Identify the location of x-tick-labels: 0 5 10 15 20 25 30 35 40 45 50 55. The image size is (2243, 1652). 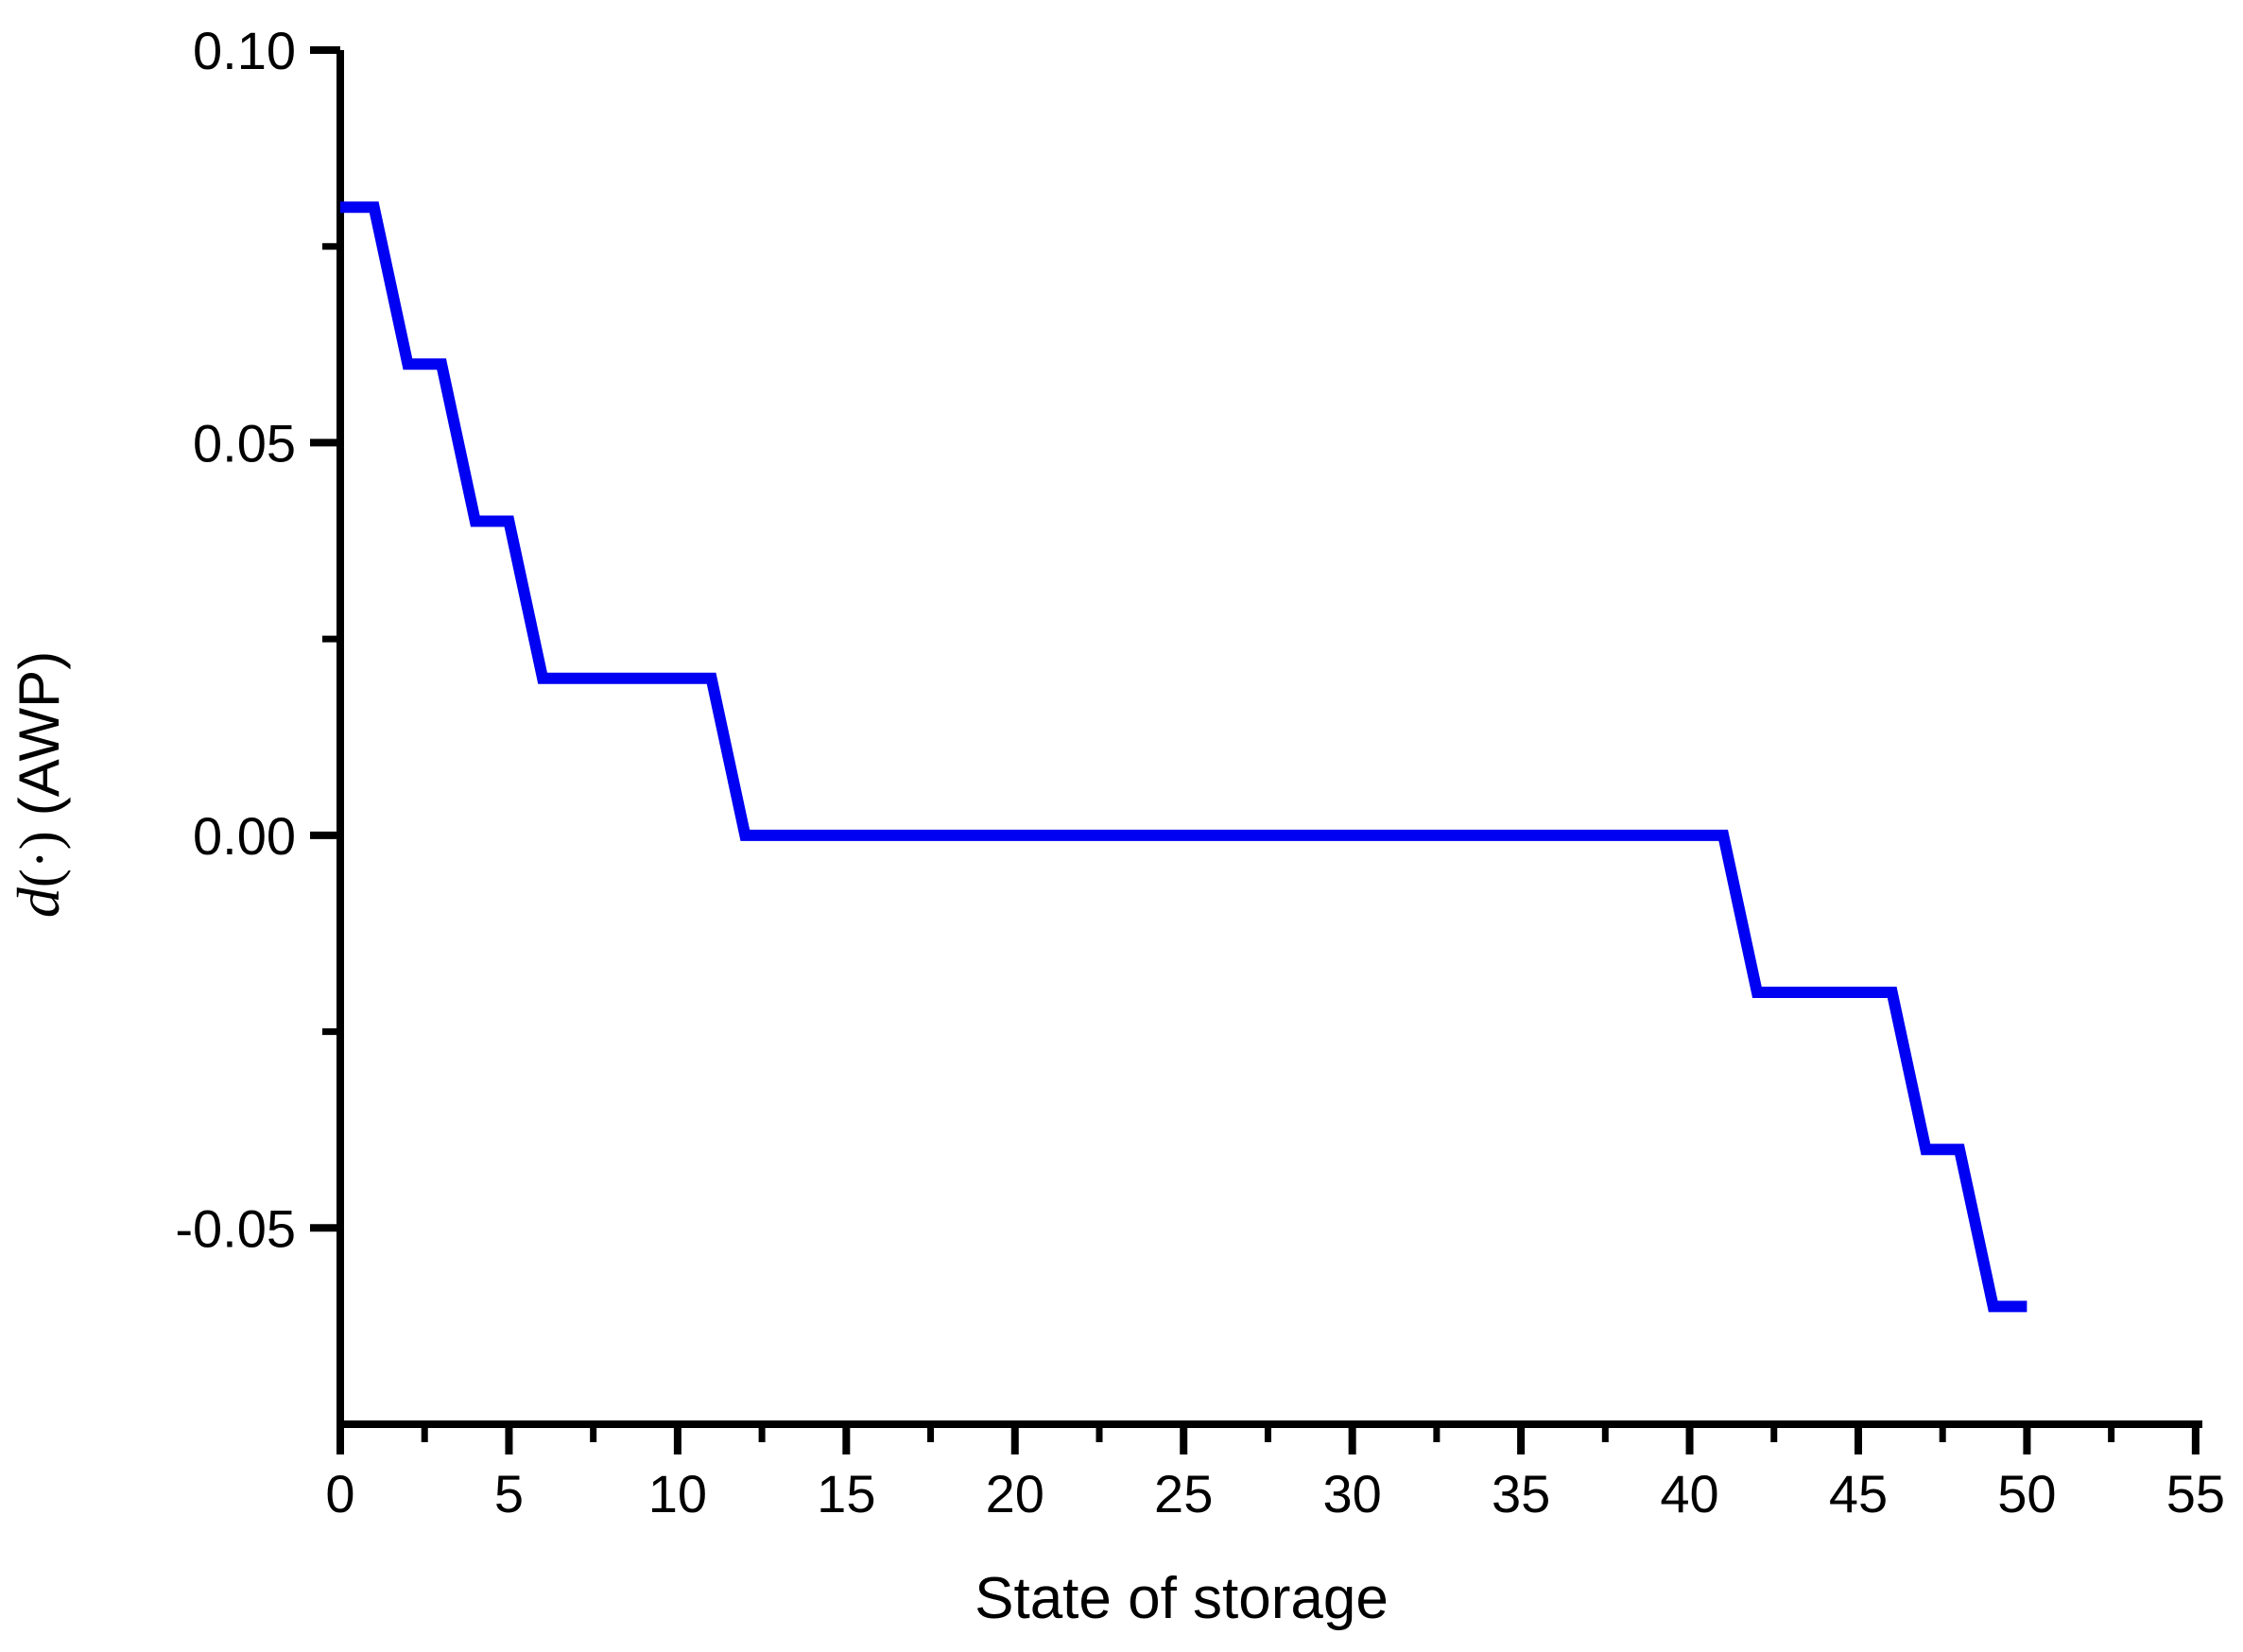
(1275, 1493).